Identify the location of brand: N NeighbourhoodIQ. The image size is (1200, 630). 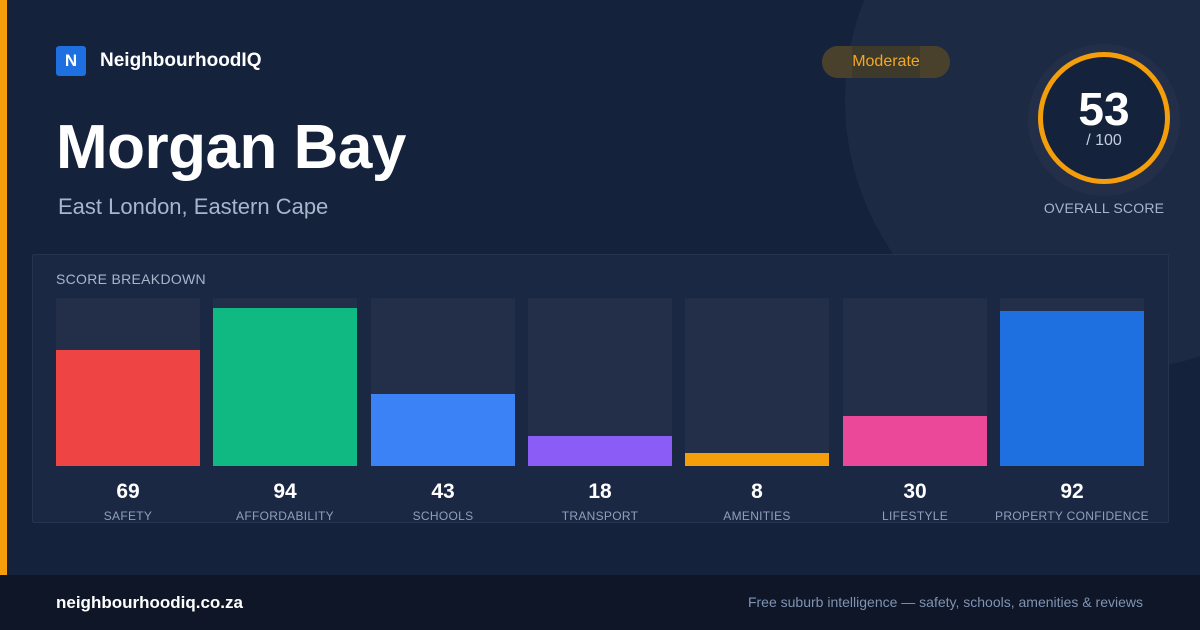
(158, 61).